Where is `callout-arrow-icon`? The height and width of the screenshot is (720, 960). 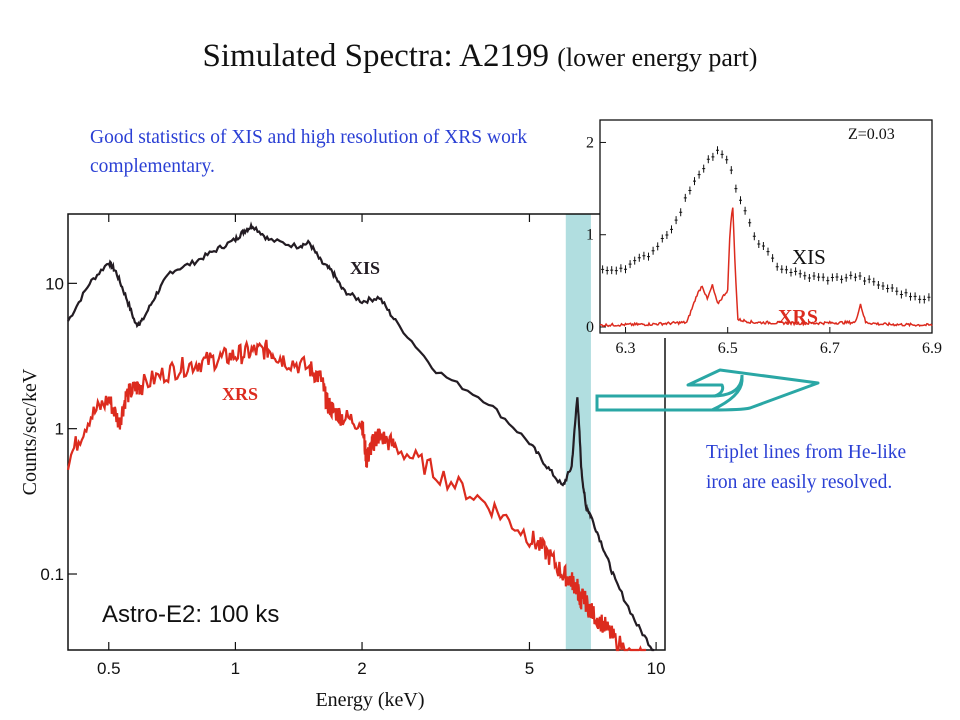
callout-arrow-icon is located at coordinates (707, 390).